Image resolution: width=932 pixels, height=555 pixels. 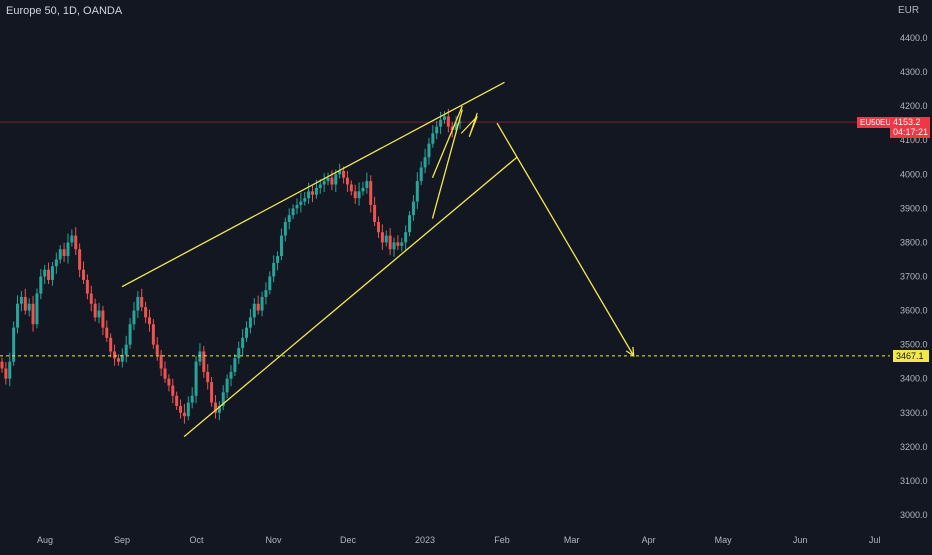 I want to click on y-tick-label: 3100.0, so click(x=914, y=481).